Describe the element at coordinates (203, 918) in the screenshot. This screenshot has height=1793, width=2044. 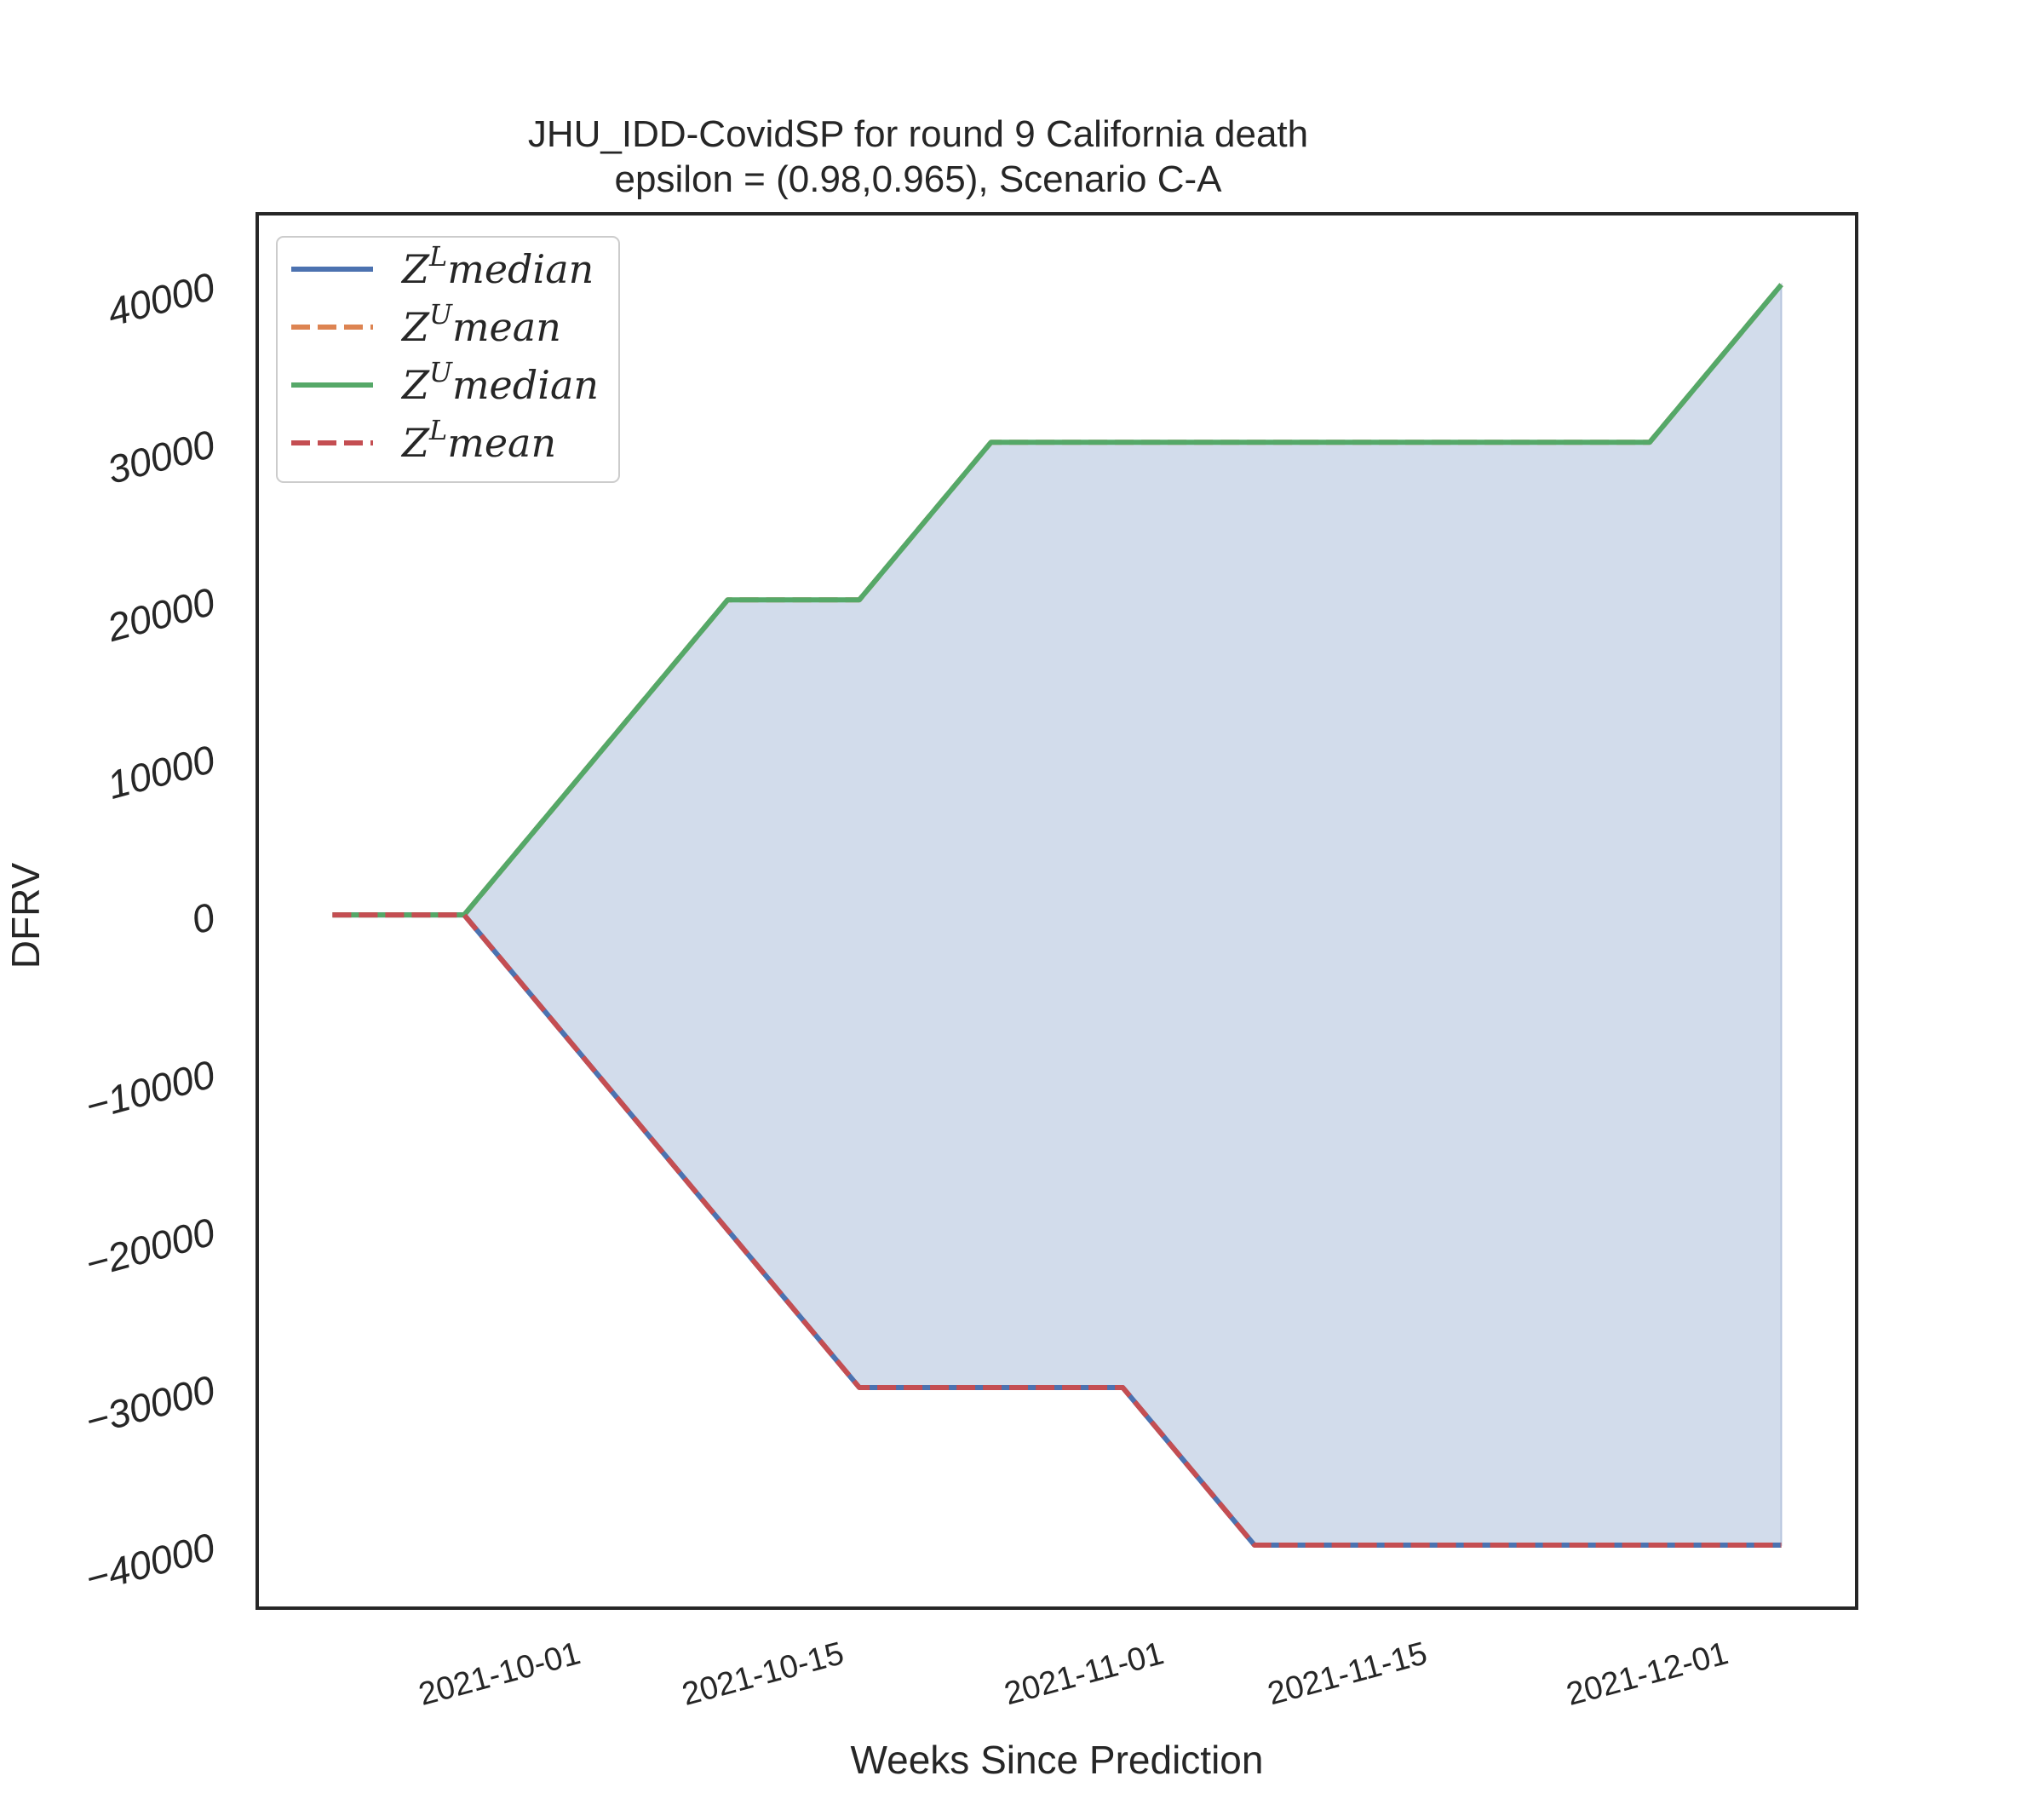
I see `y-tick-label: 0` at that location.